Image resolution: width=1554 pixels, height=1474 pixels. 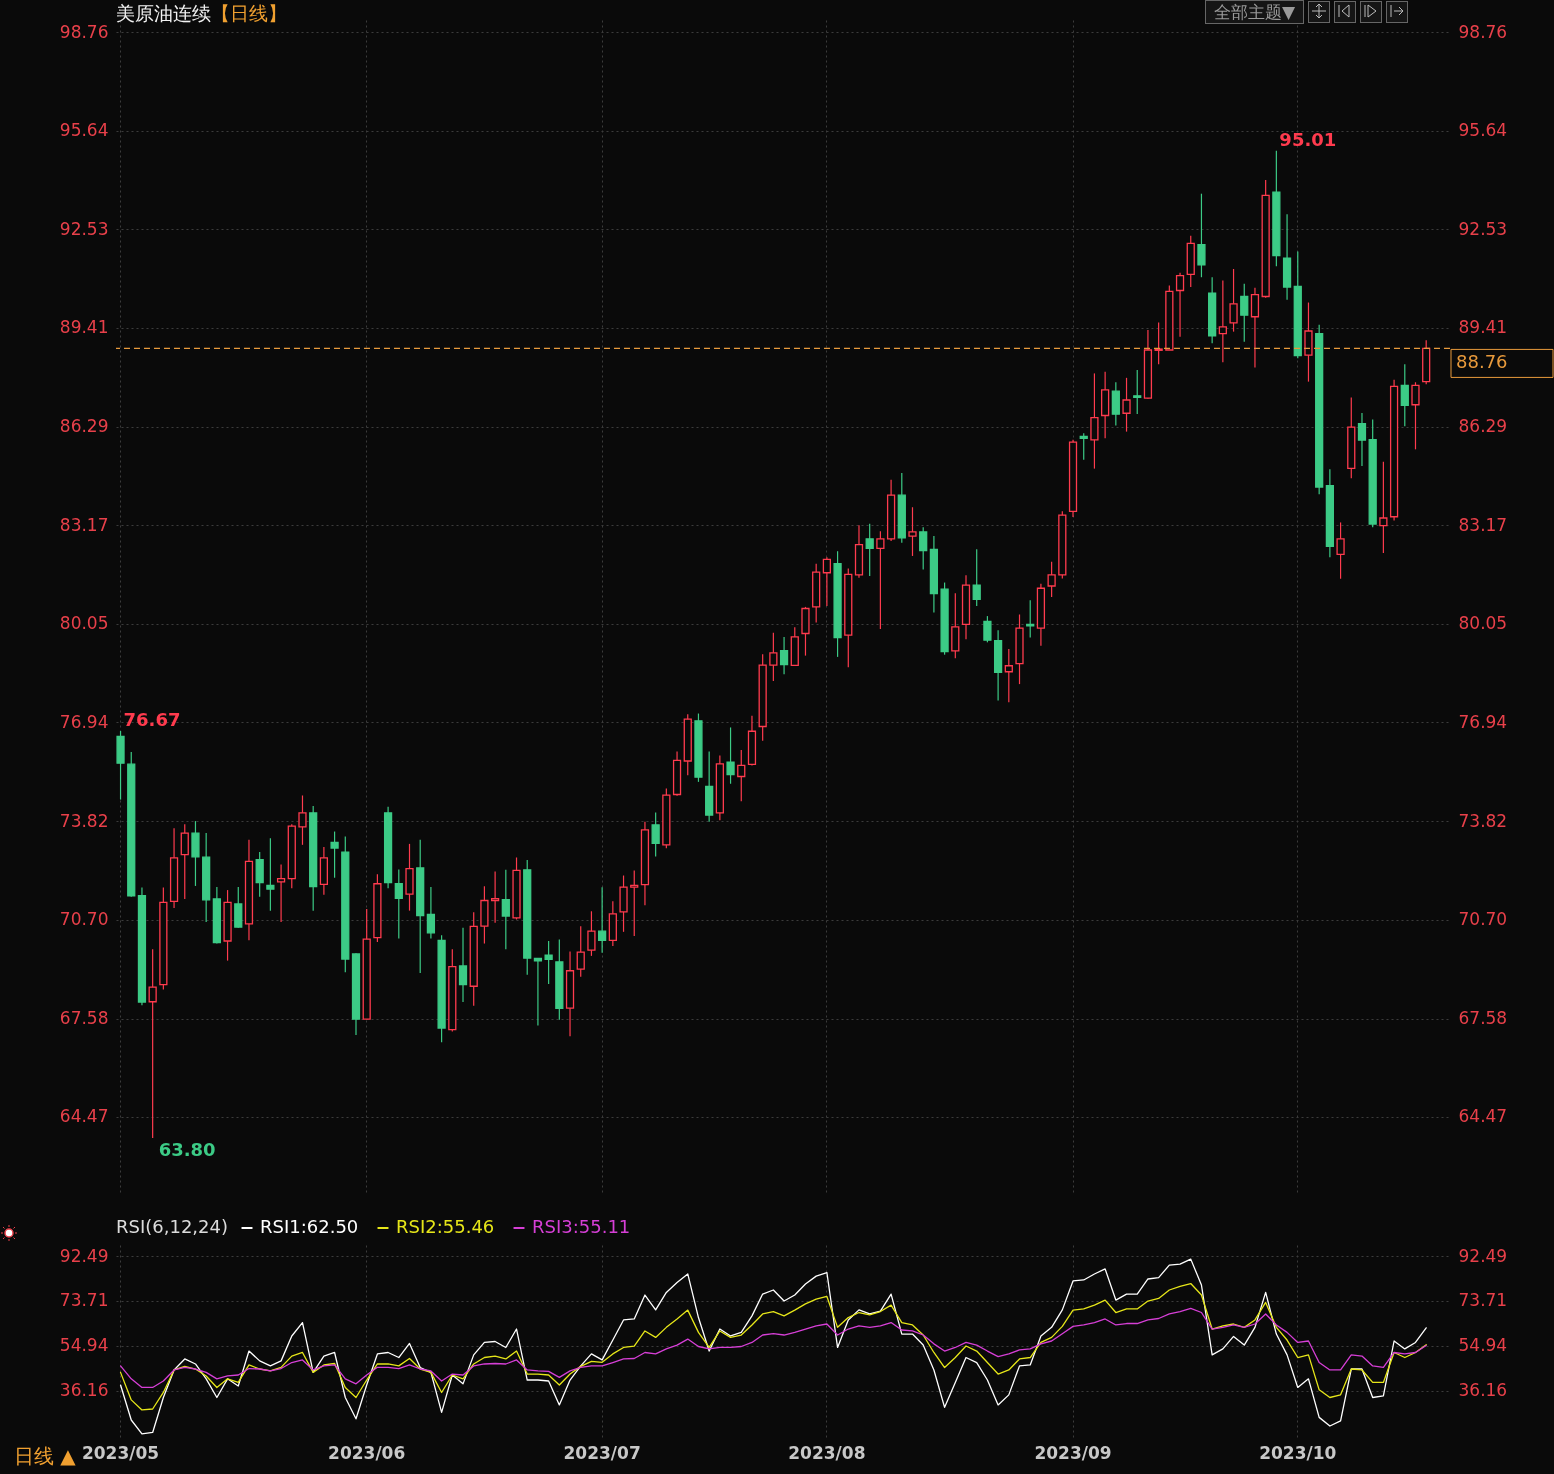 I want to click on y2-tick-label: 92.53, so click(x=1483, y=228).